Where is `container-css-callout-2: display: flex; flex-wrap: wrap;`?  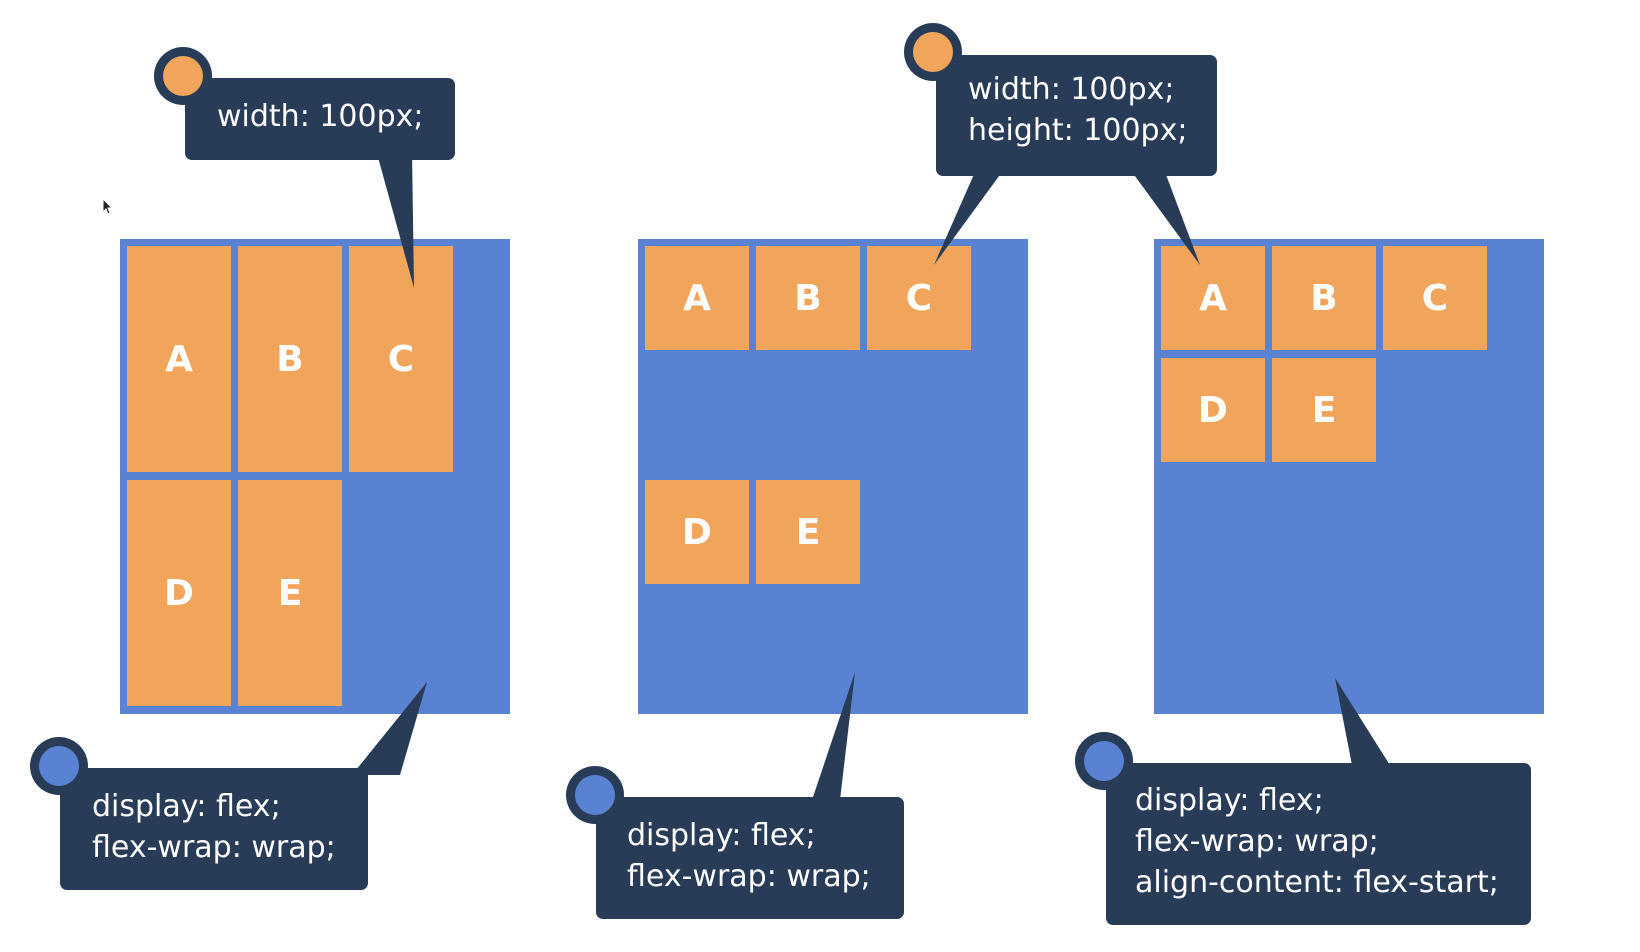 container-css-callout-2: display: flex; flex-wrap: wrap; is located at coordinates (750, 858).